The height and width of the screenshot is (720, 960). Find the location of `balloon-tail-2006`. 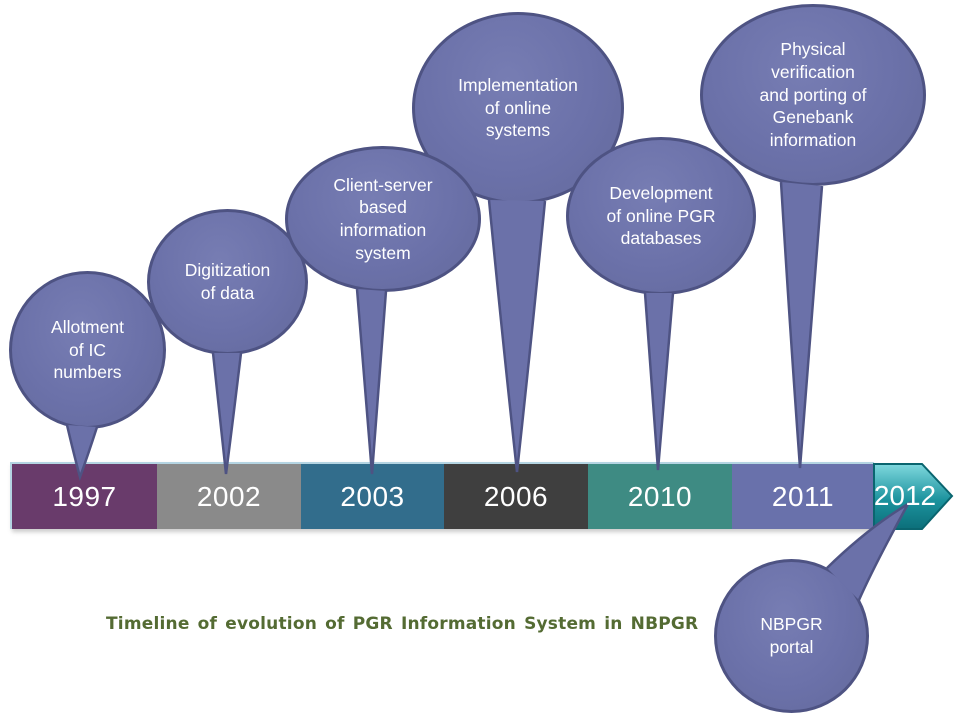

balloon-tail-2006 is located at coordinates (517, 336).